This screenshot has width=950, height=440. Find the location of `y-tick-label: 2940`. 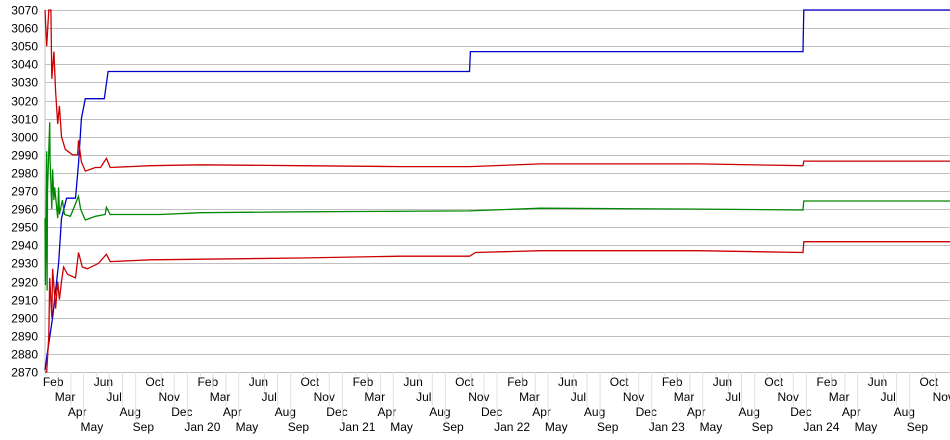

y-tick-label: 2940 is located at coordinates (24, 246).